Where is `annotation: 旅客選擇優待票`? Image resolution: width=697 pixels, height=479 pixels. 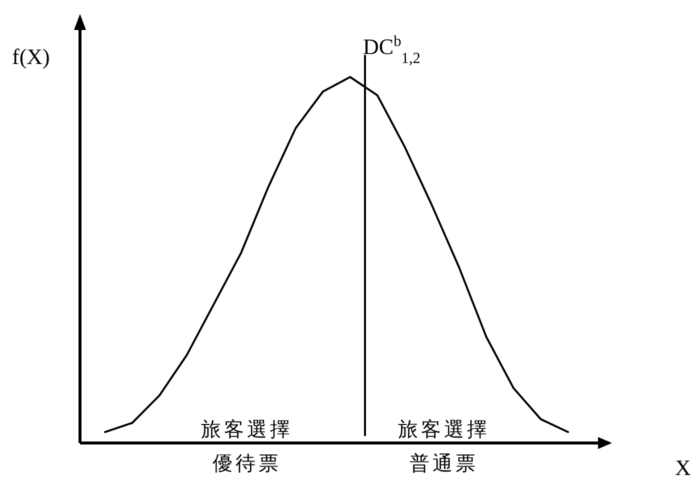
annotation: 旅客選擇優待票 is located at coordinates (247, 447).